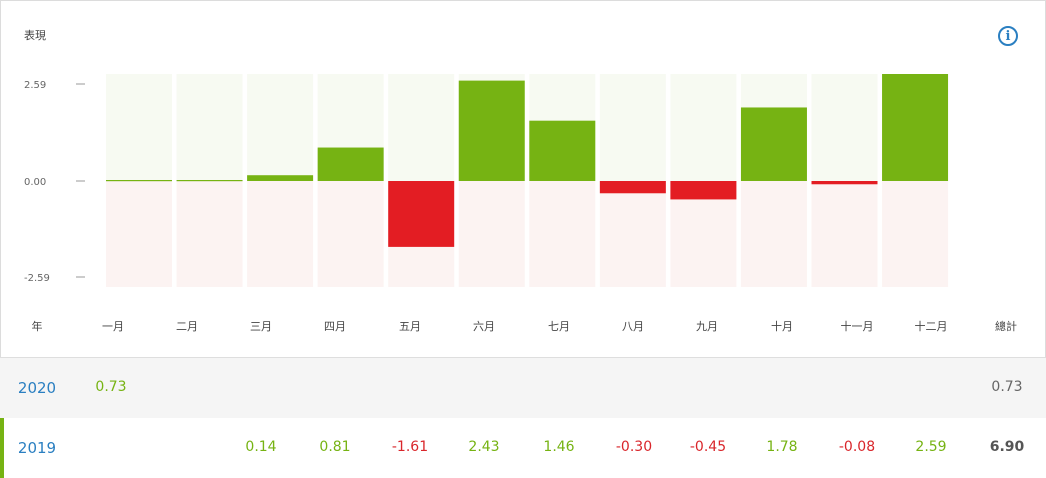 This screenshot has height=478, width=1046. I want to click on month-value: 0.81, so click(335, 447).